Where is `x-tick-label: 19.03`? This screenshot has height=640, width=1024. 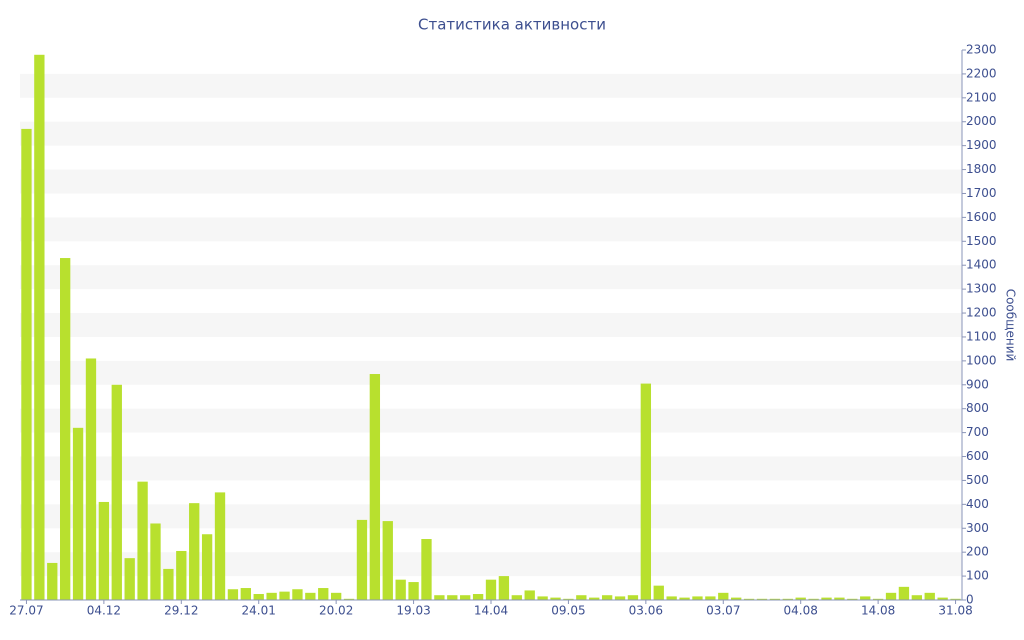
x-tick-label: 19.03 is located at coordinates (413, 611).